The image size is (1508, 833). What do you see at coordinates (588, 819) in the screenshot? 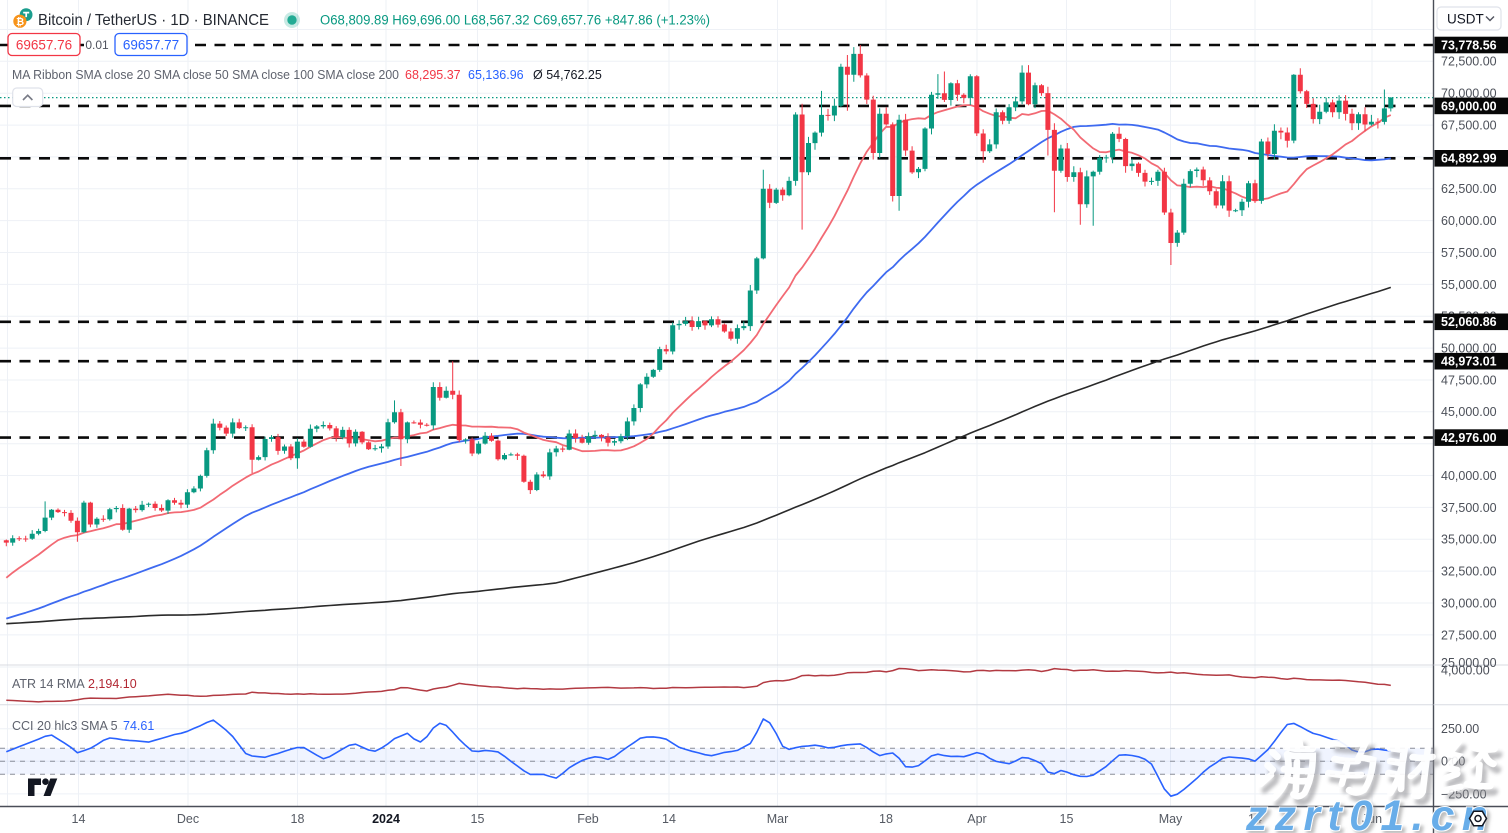
I see `svg-text: Feb` at bounding box center [588, 819].